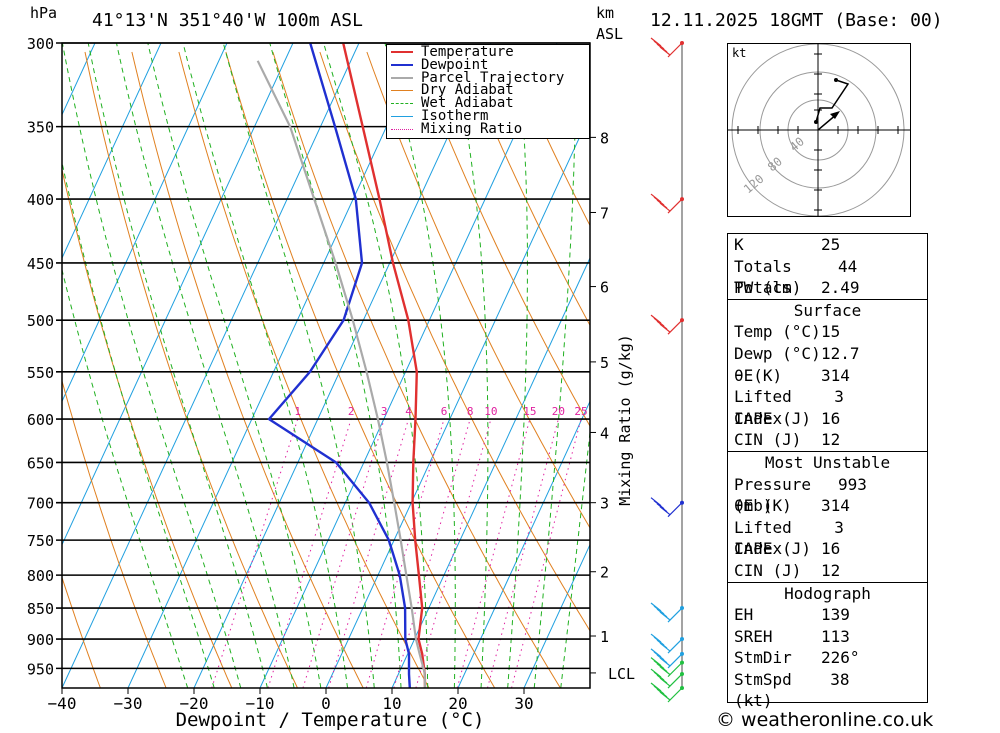 This screenshot has height=733, width=1000. I want to click on km-tick-label: 4, so click(604, 433).